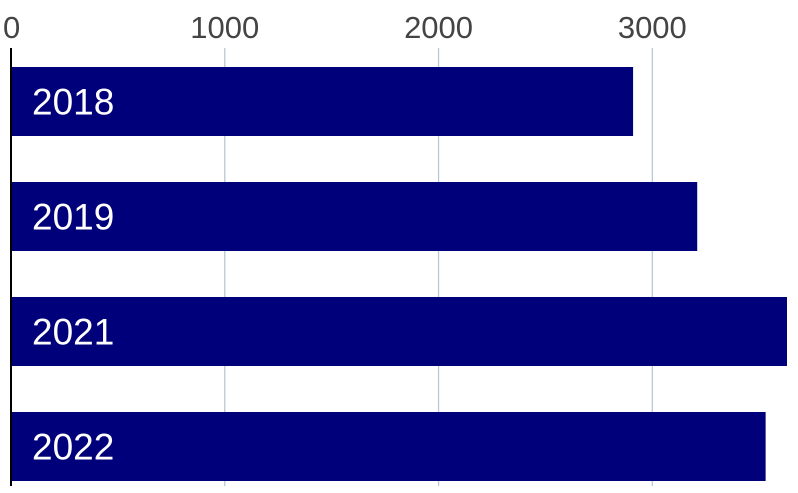 This screenshot has width=798, height=493. Describe the element at coordinates (224, 27) in the screenshot. I see `x-tick-label: 1000` at that location.